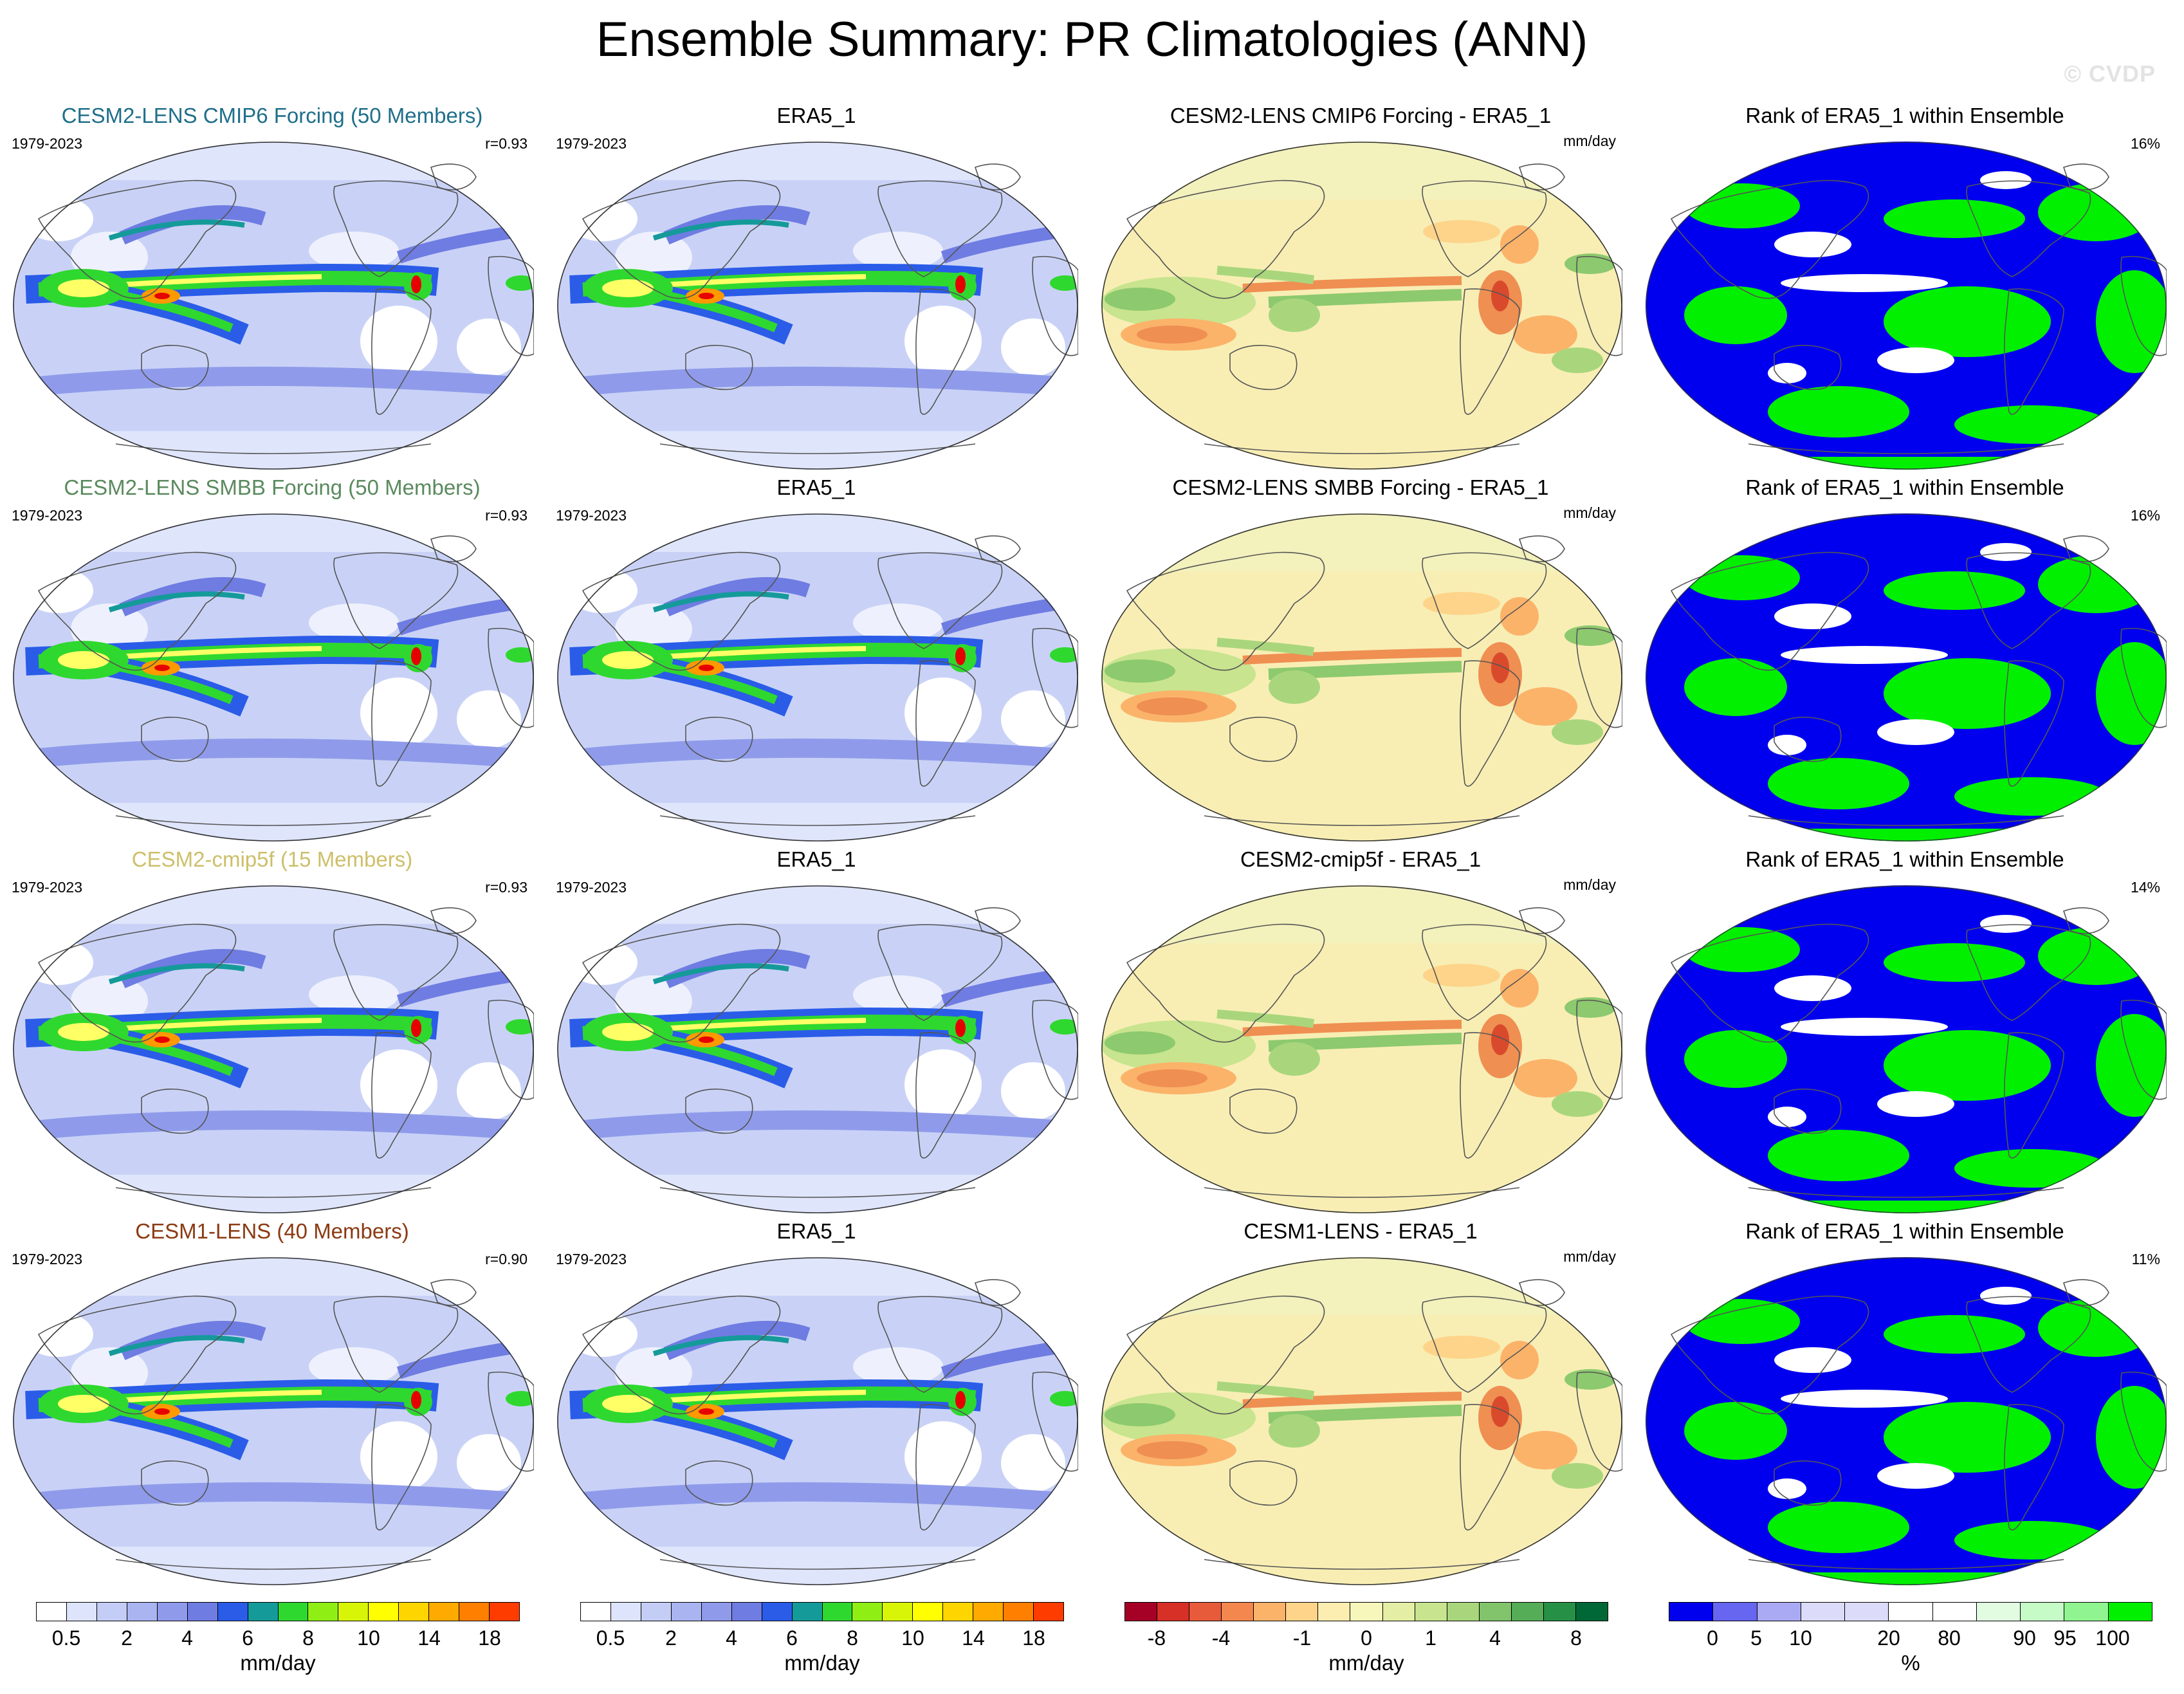  What do you see at coordinates (272, 487) in the screenshot?
I see `panel-title: CESM2-LENS SMBB Forcing (50 Members)` at bounding box center [272, 487].